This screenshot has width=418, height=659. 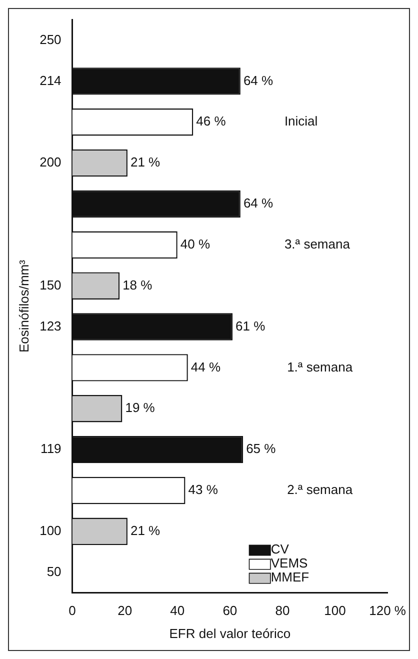 I want to click on legend-label: MMEF, so click(x=290, y=576).